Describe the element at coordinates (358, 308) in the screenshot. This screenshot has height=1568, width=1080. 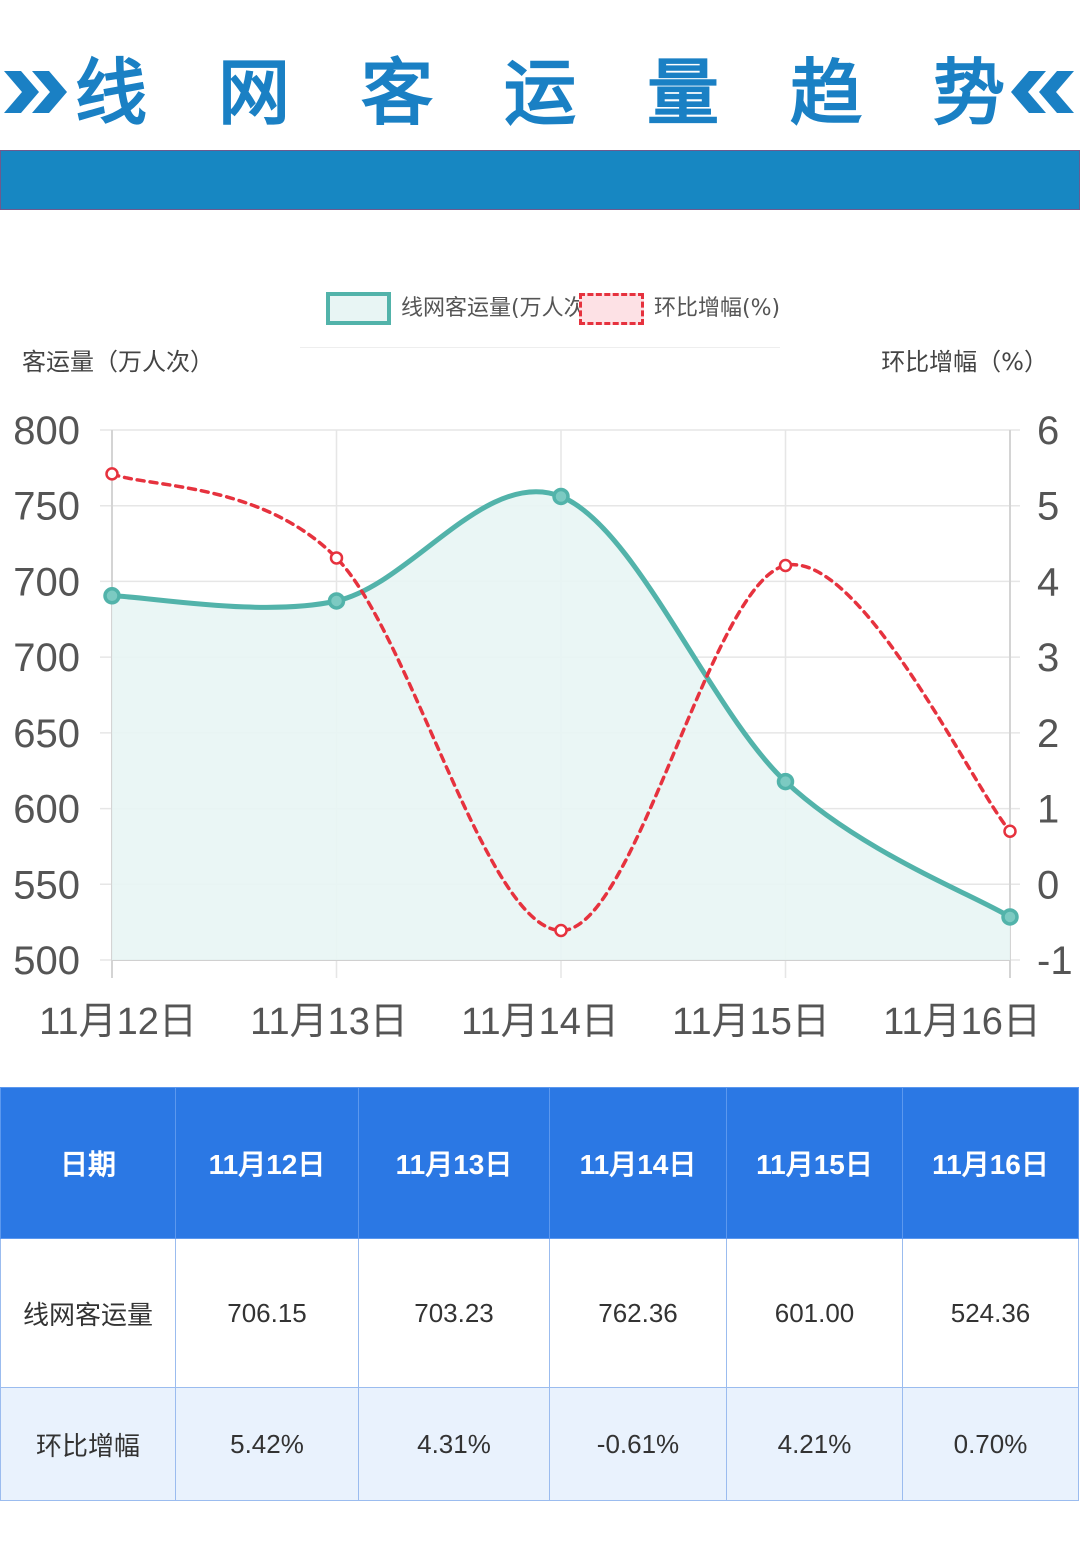
I see `legend-swatch-volume` at that location.